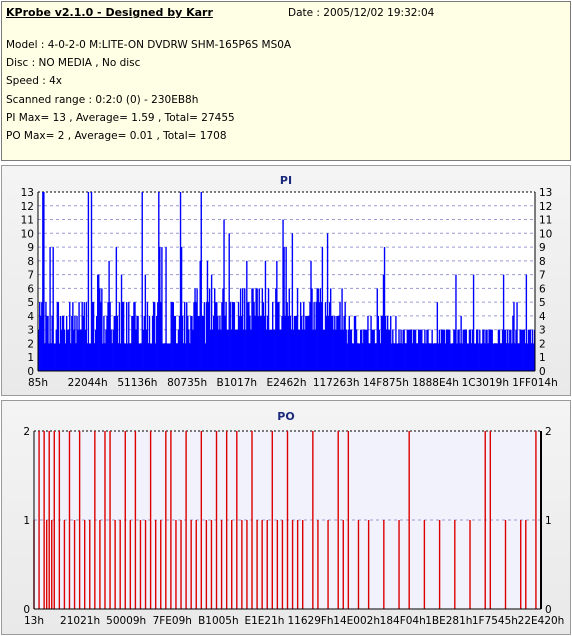 Image resolution: width=572 pixels, height=636 pixels. What do you see at coordinates (403, 621) in the screenshot?
I see `po-xtick-label: 184F04h` at bounding box center [403, 621].